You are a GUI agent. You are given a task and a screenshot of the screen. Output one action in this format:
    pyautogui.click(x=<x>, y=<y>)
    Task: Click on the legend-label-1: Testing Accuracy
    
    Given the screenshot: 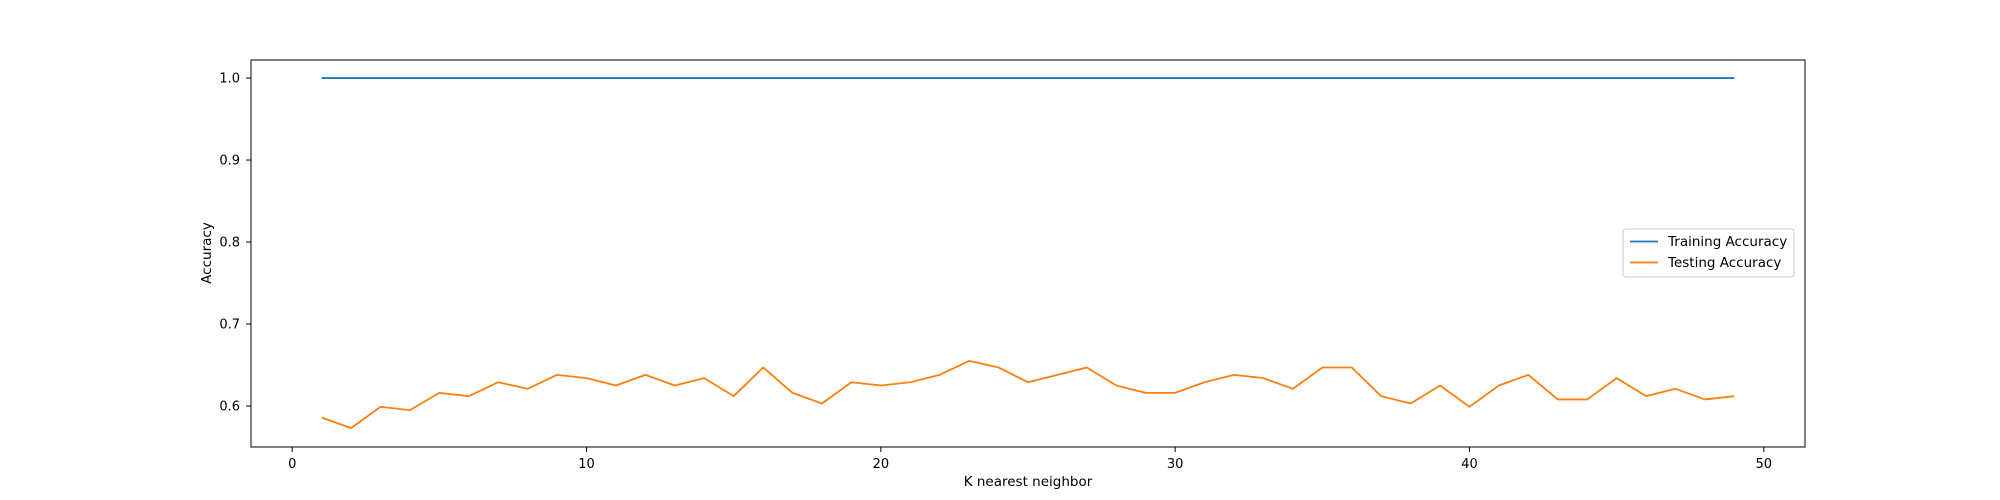 What is the action you would take?
    pyautogui.click(x=1724, y=263)
    